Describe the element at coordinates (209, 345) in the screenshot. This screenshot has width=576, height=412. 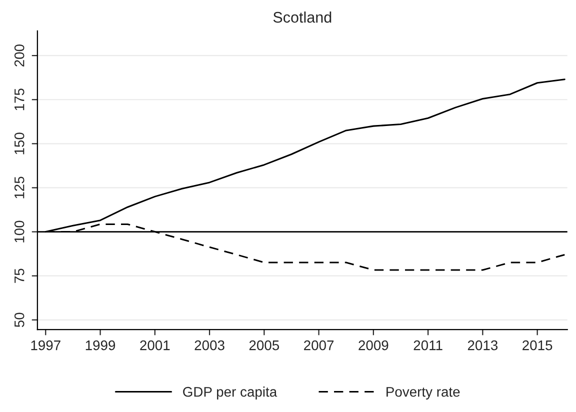
I see `x-tick-label: 2003` at that location.